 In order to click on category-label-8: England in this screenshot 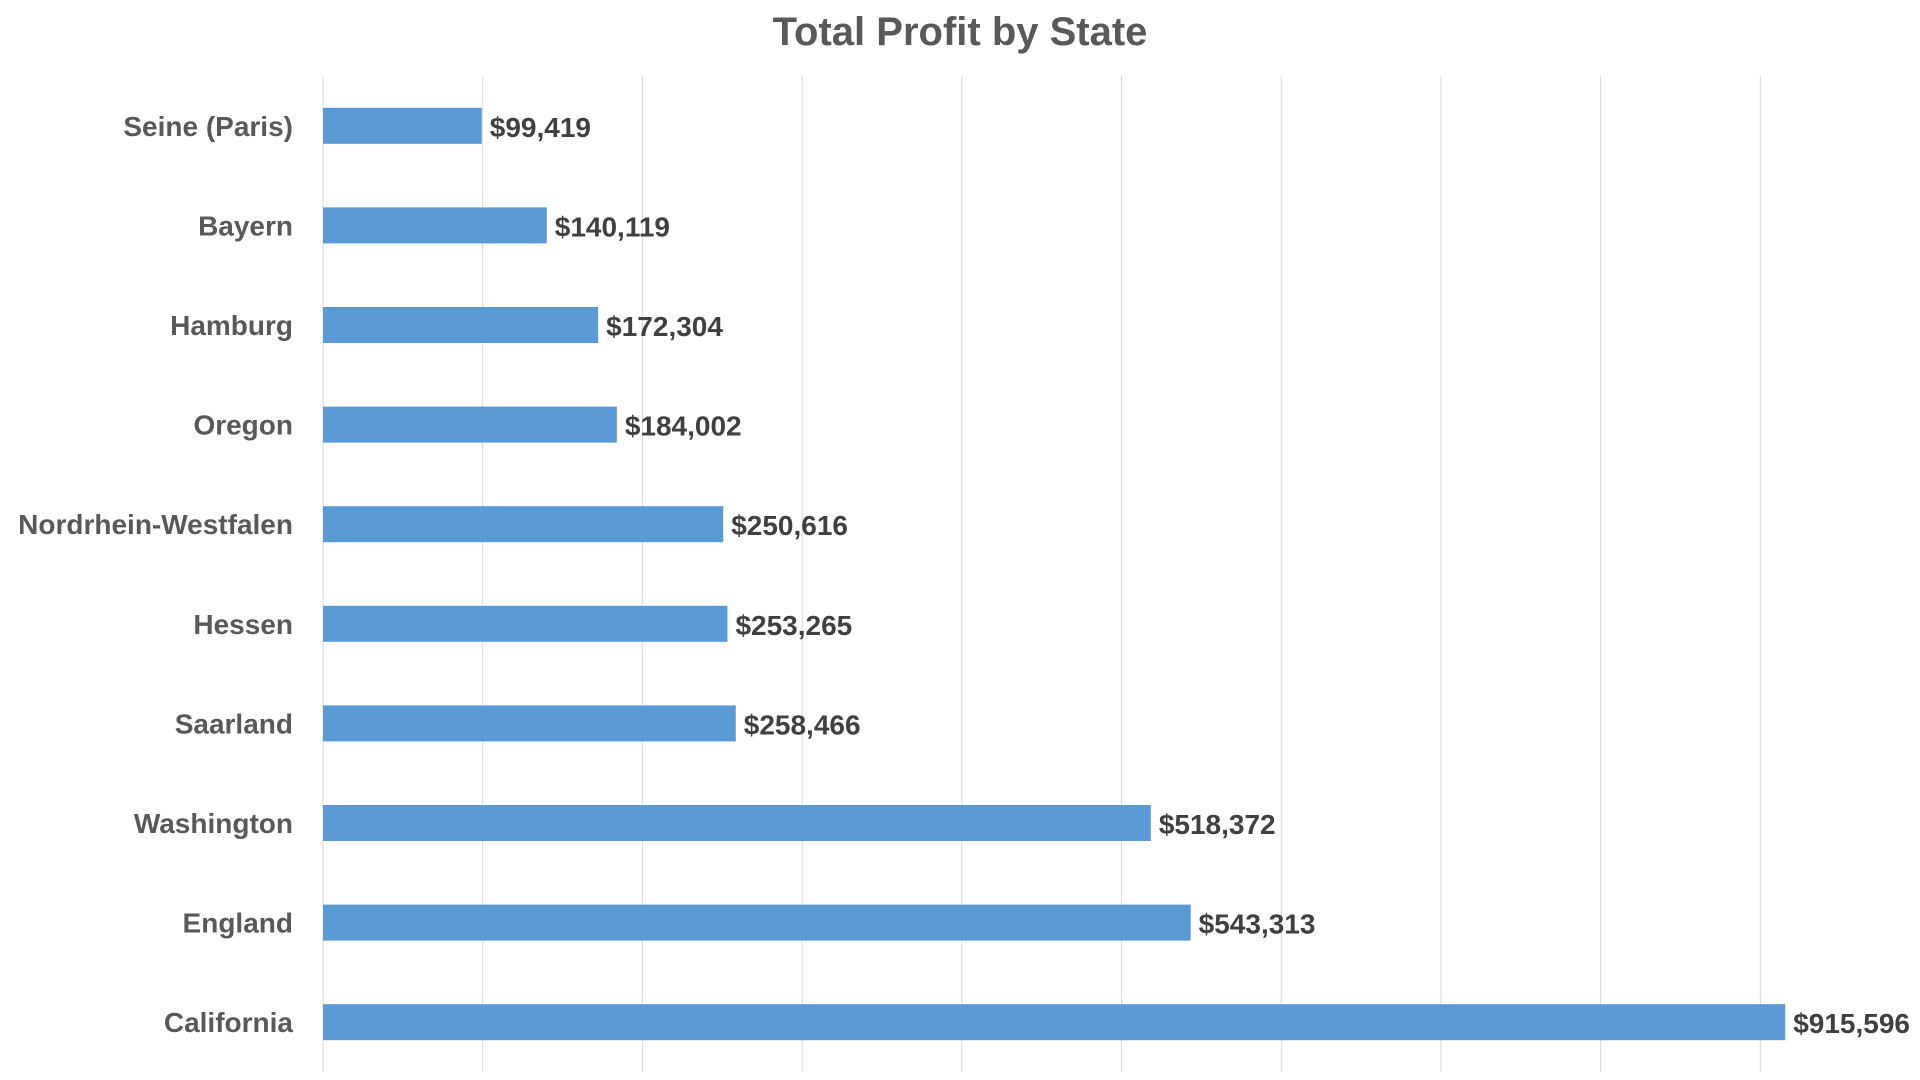, I will do `click(238, 923)`.